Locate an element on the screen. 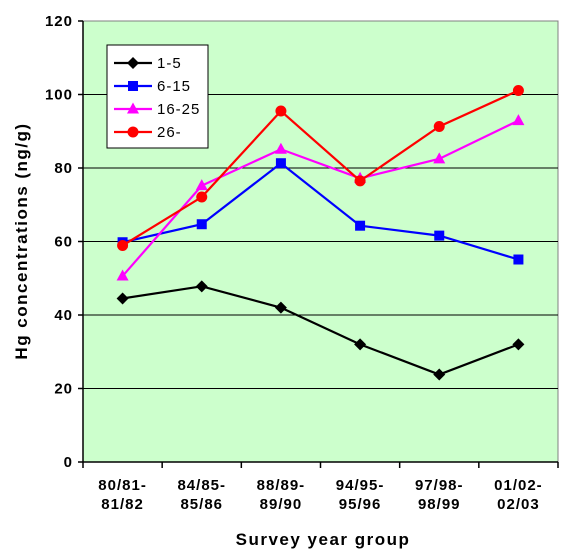 Image resolution: width=568 pixels, height=551 pixels. legend: 1-5 6-15 16-25 26- is located at coordinates (157, 96).